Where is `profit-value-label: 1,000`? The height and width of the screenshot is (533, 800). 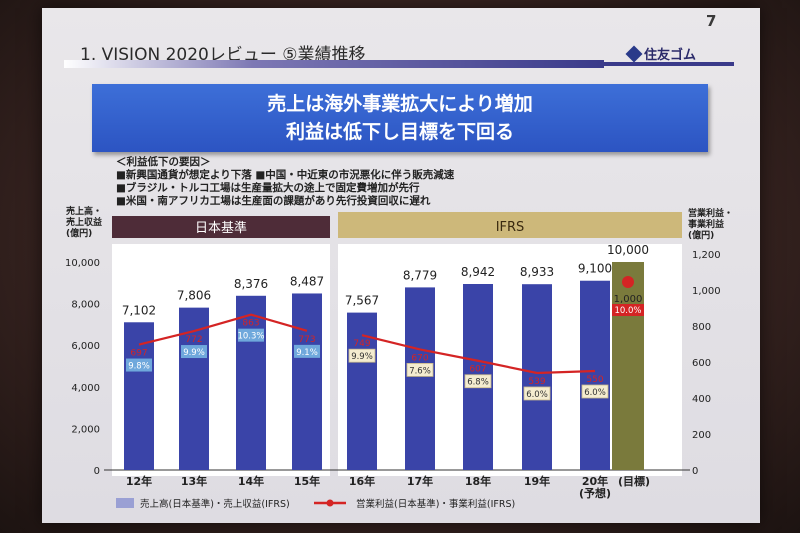
profit-value-label: 1,000 is located at coordinates (628, 299).